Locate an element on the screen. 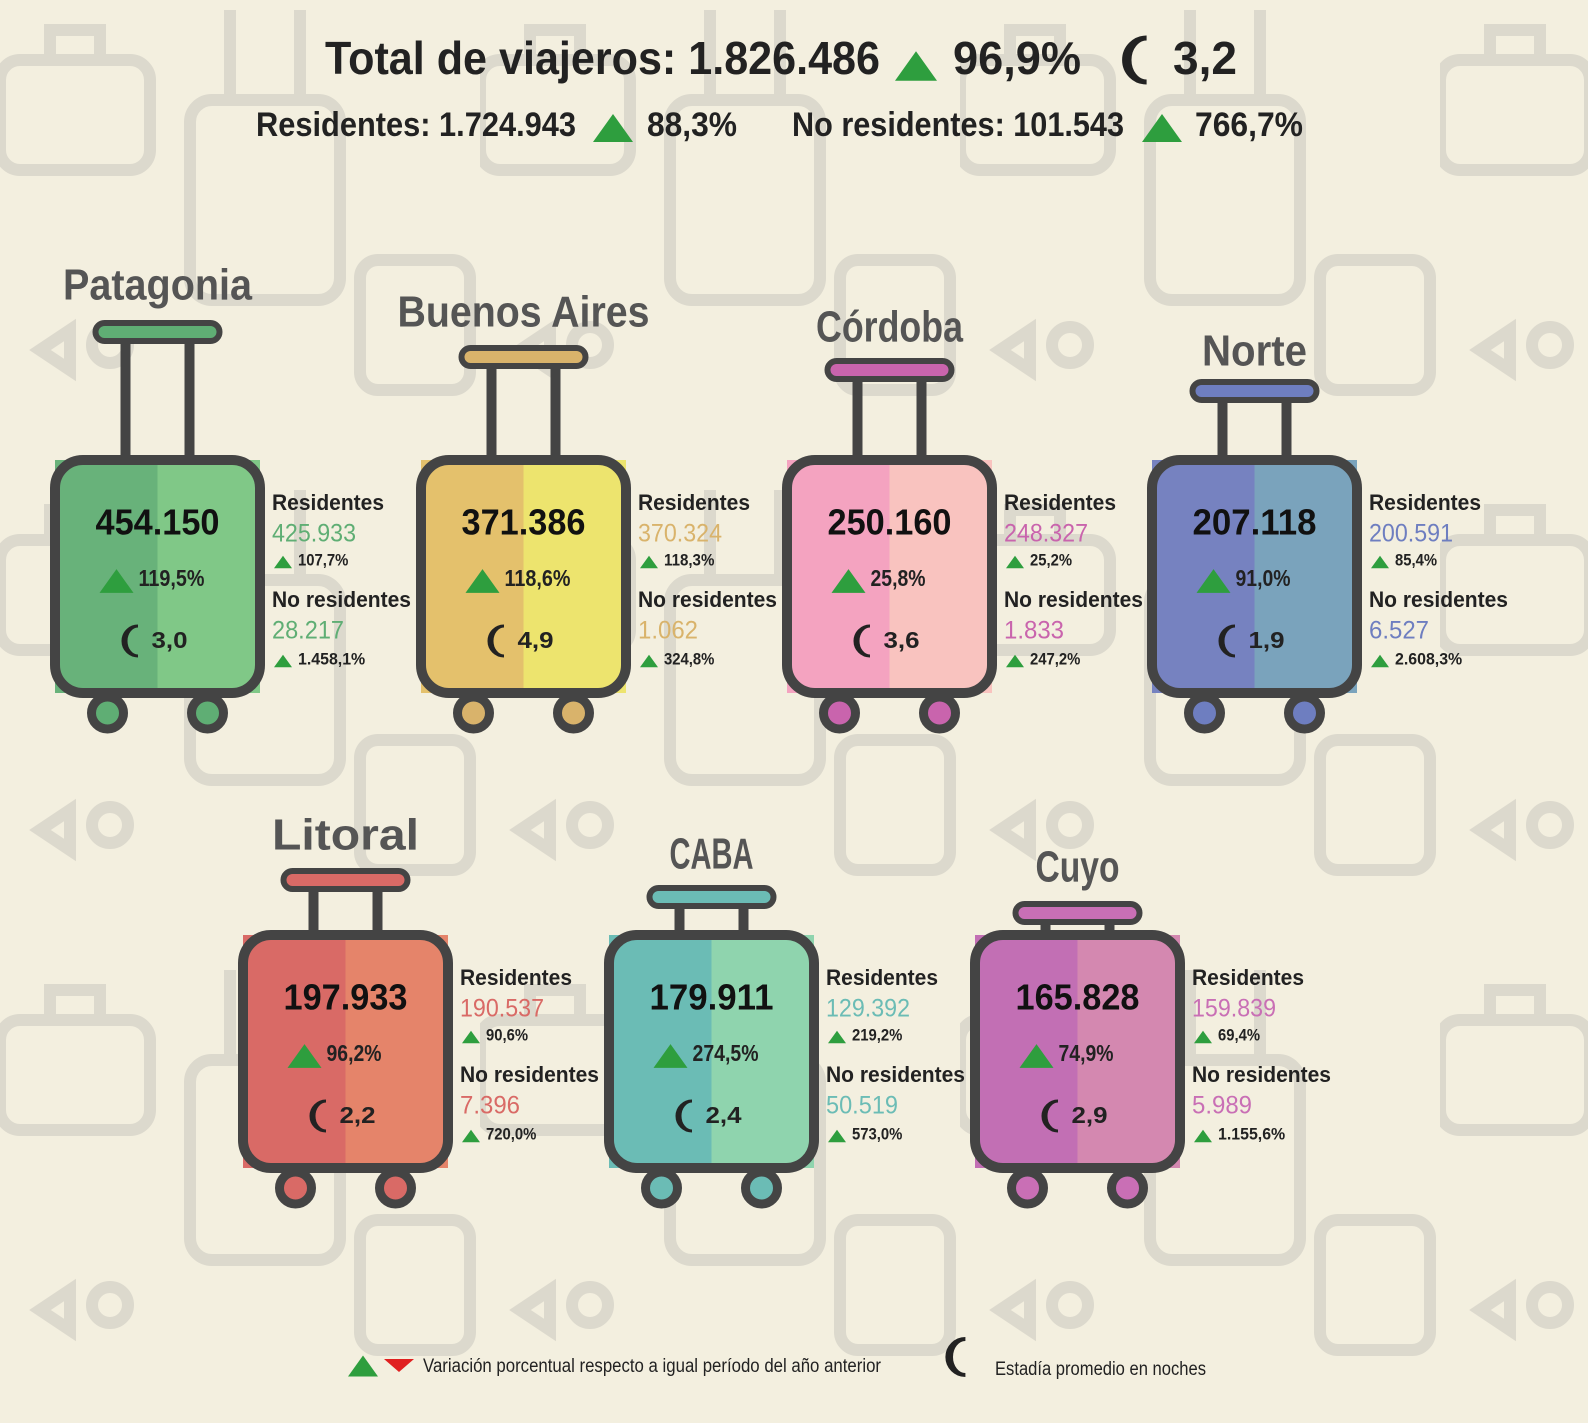  region-name: CABA is located at coordinates (712, 854).